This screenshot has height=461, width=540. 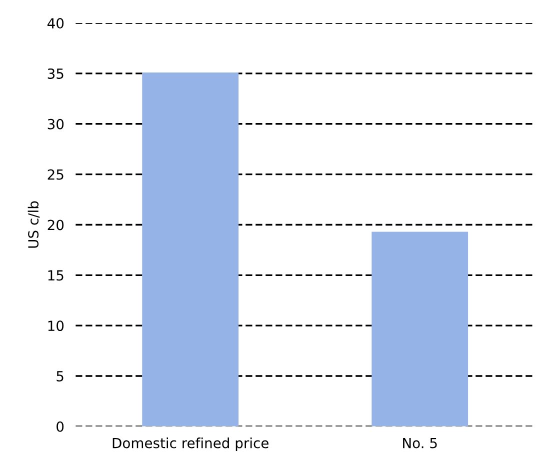 What do you see at coordinates (34, 224) in the screenshot?
I see `y-axis-title: US c/lb` at bounding box center [34, 224].